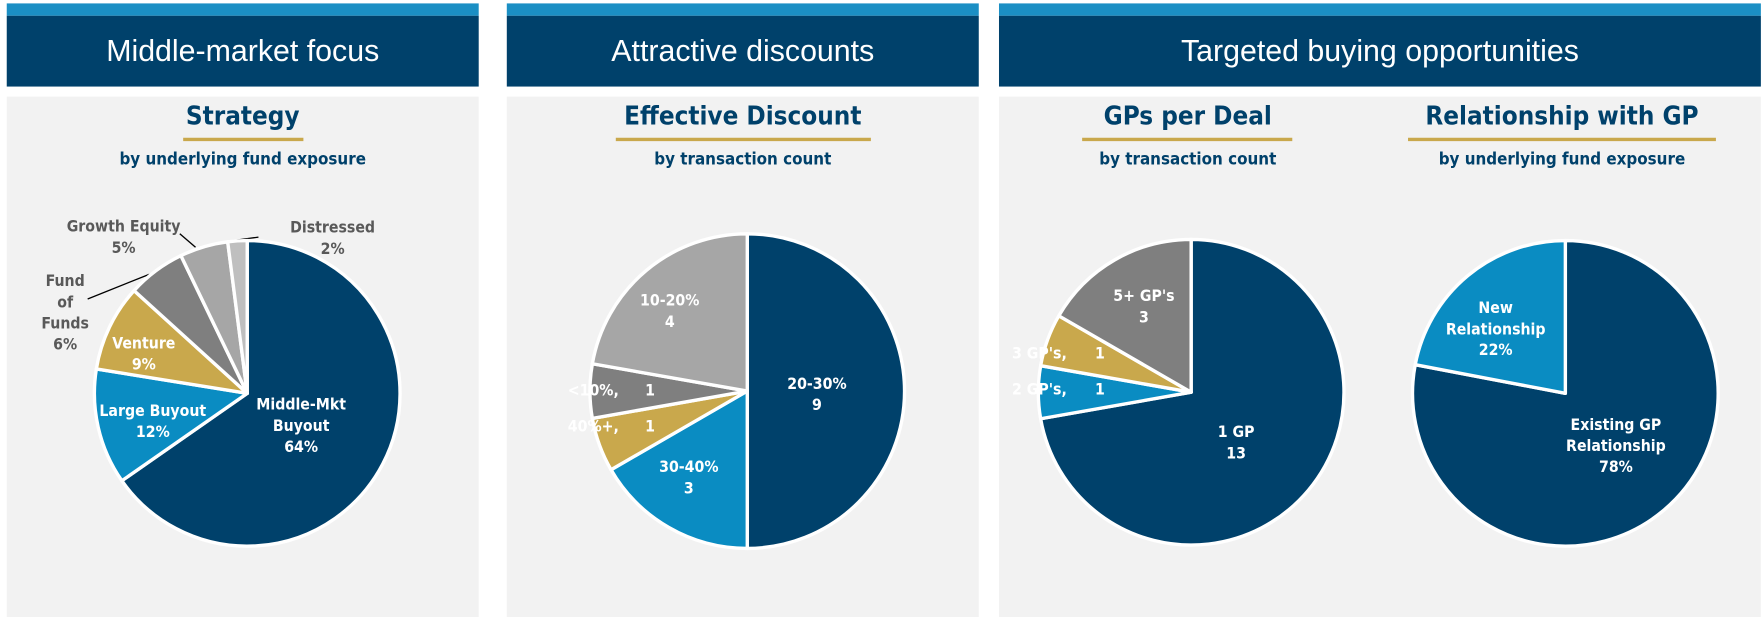 The height and width of the screenshot is (617, 1762). Describe the element at coordinates (1188, 116) in the screenshot. I see `chart-title: GPs per Deal` at that location.